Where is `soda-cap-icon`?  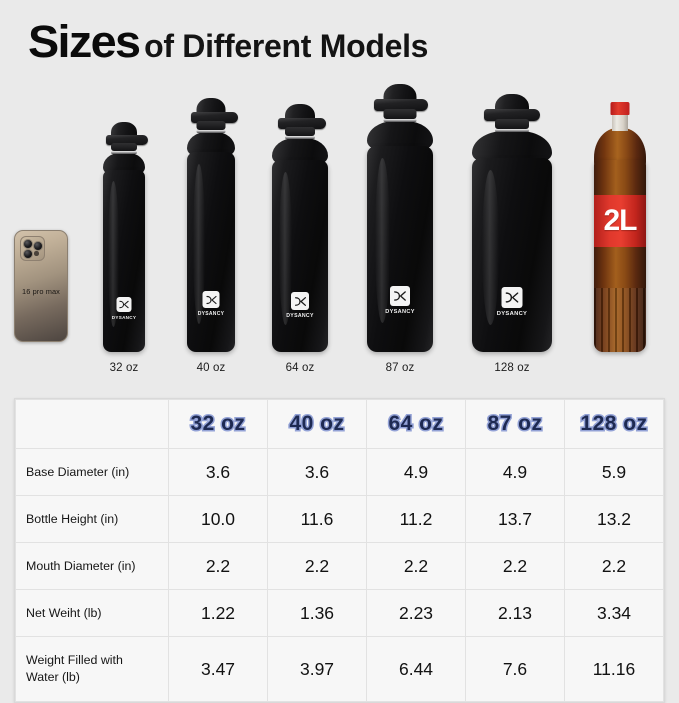
soda-cap-icon is located at coordinates (620, 108).